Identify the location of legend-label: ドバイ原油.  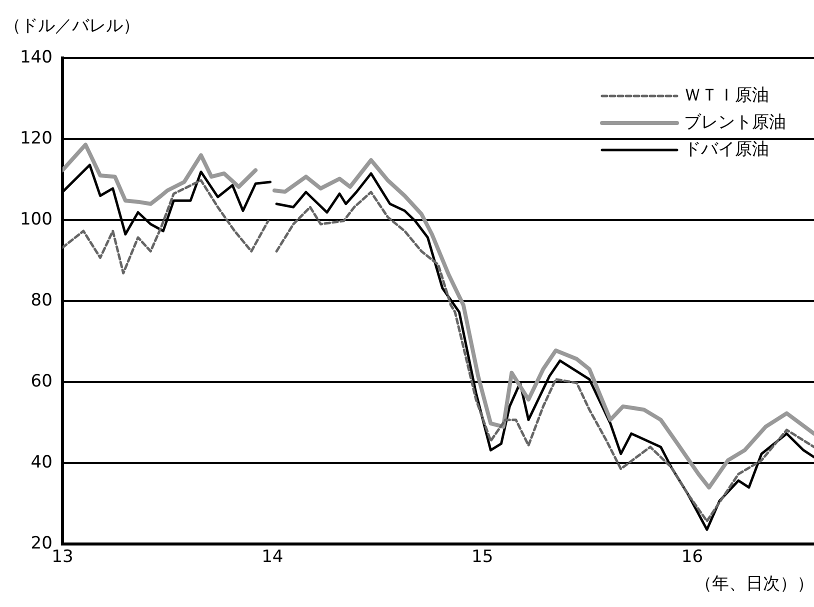
(726, 149).